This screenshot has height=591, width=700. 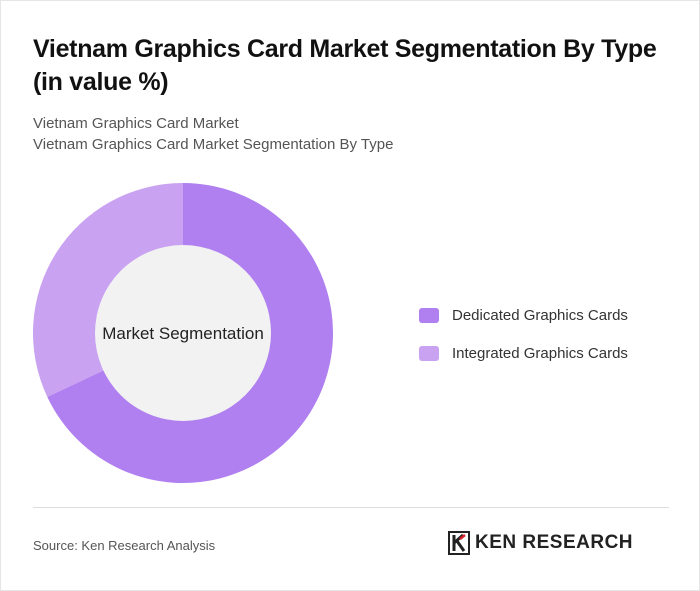 I want to click on source-note: Source: Ken Research Analysis, so click(x=124, y=545).